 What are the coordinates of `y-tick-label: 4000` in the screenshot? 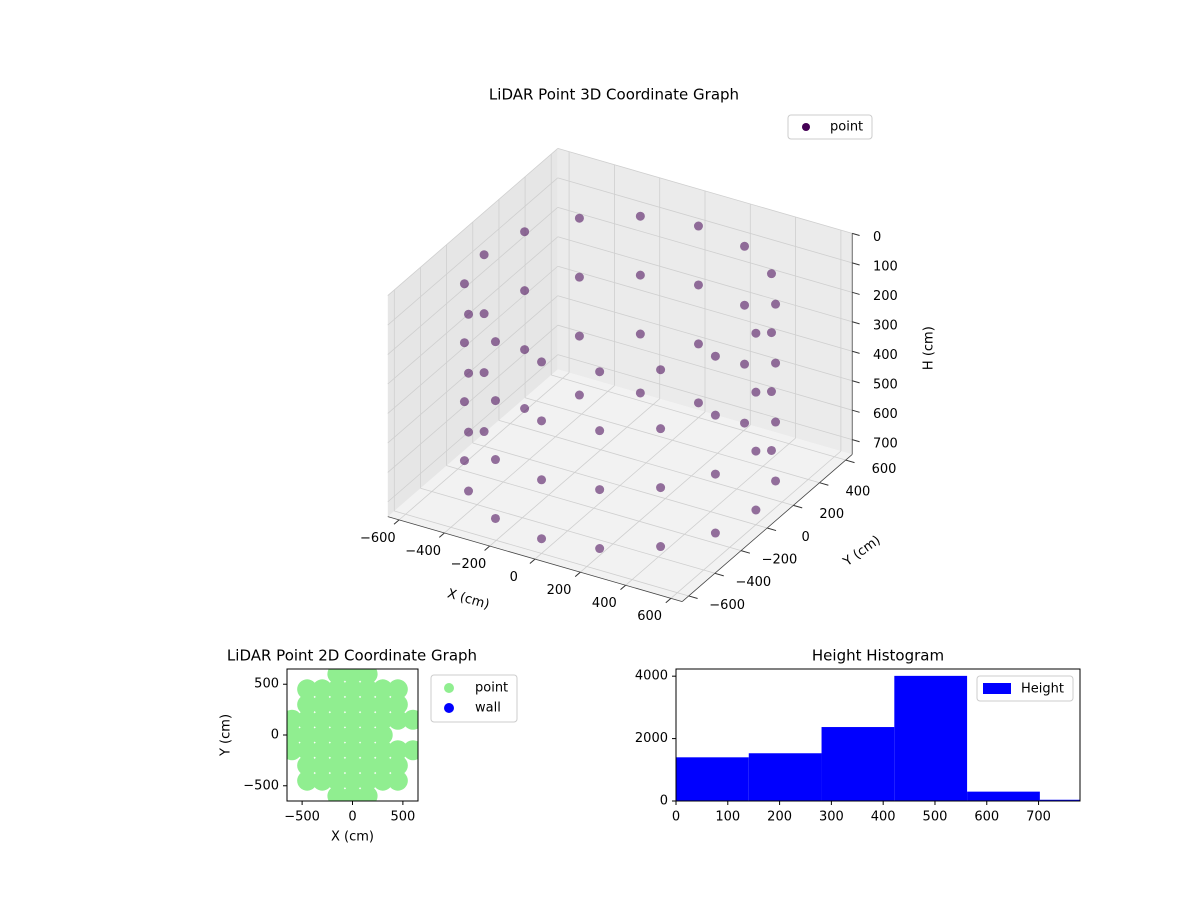 It's located at (651, 676).